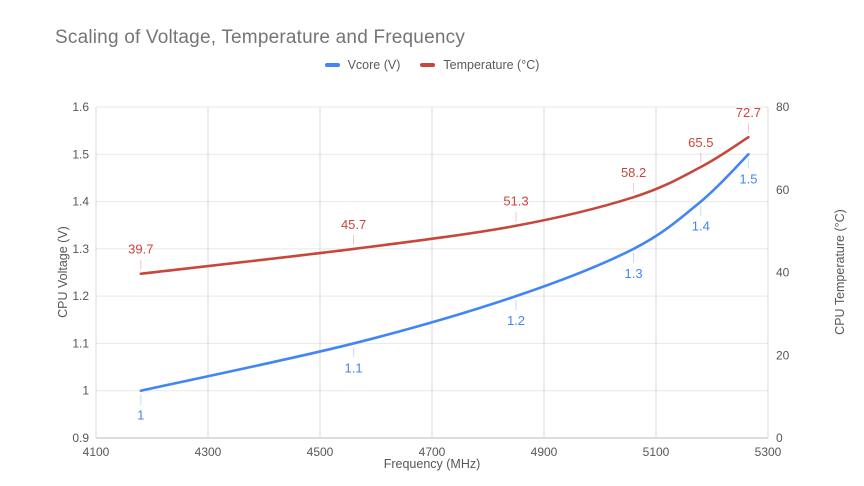 This screenshot has height=486, width=864. I want to click on right-axis-tick: 20, so click(783, 355).